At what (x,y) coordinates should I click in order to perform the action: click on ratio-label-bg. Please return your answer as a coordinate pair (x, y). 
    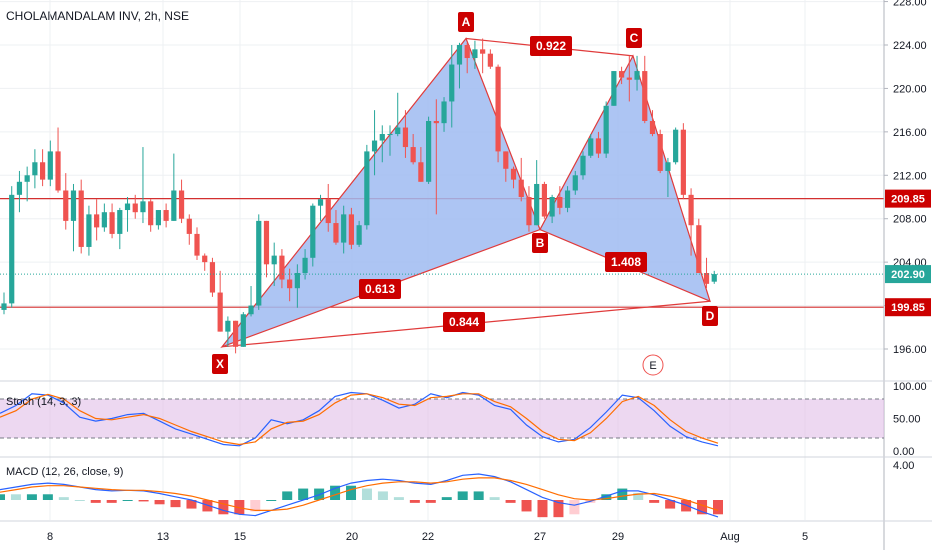
    Looking at the image, I should click on (464, 322).